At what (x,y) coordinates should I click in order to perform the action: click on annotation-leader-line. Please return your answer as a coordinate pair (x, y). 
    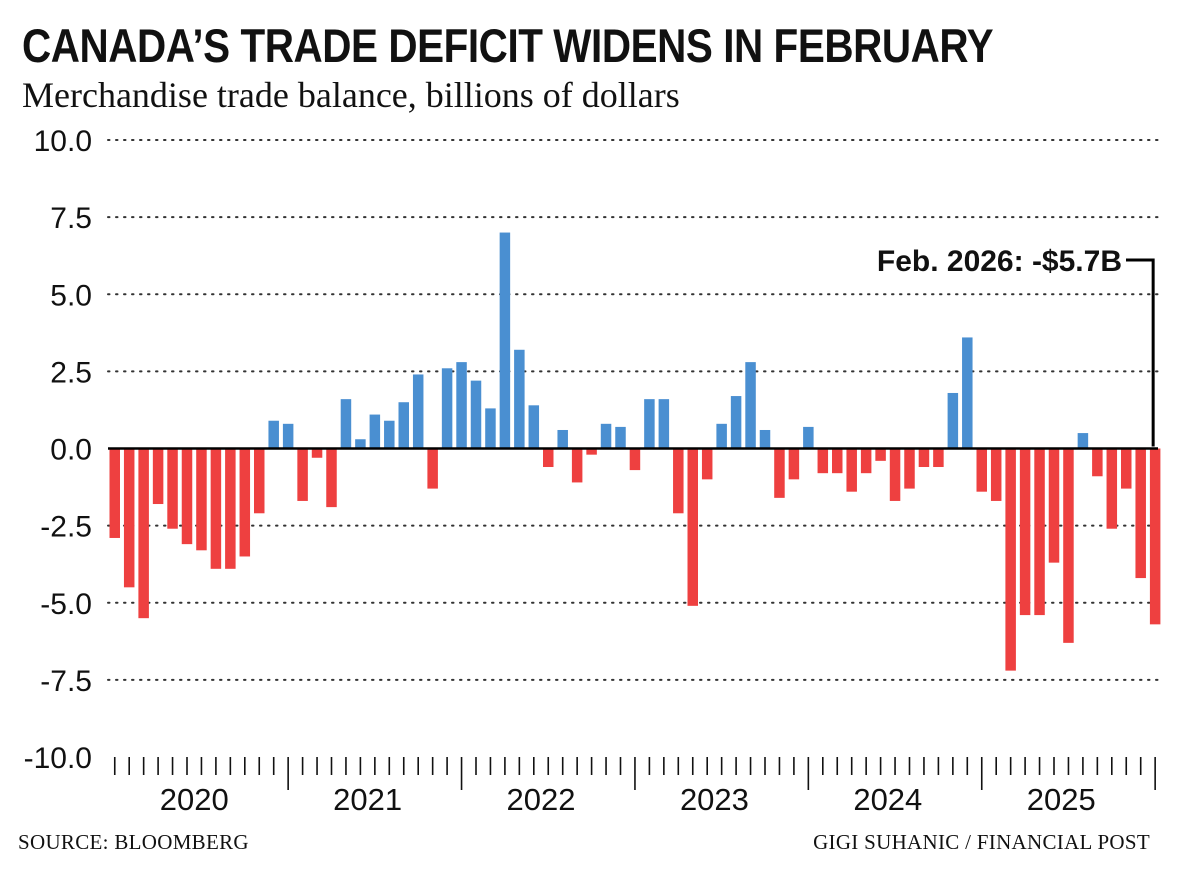
    Looking at the image, I should click on (1140, 352).